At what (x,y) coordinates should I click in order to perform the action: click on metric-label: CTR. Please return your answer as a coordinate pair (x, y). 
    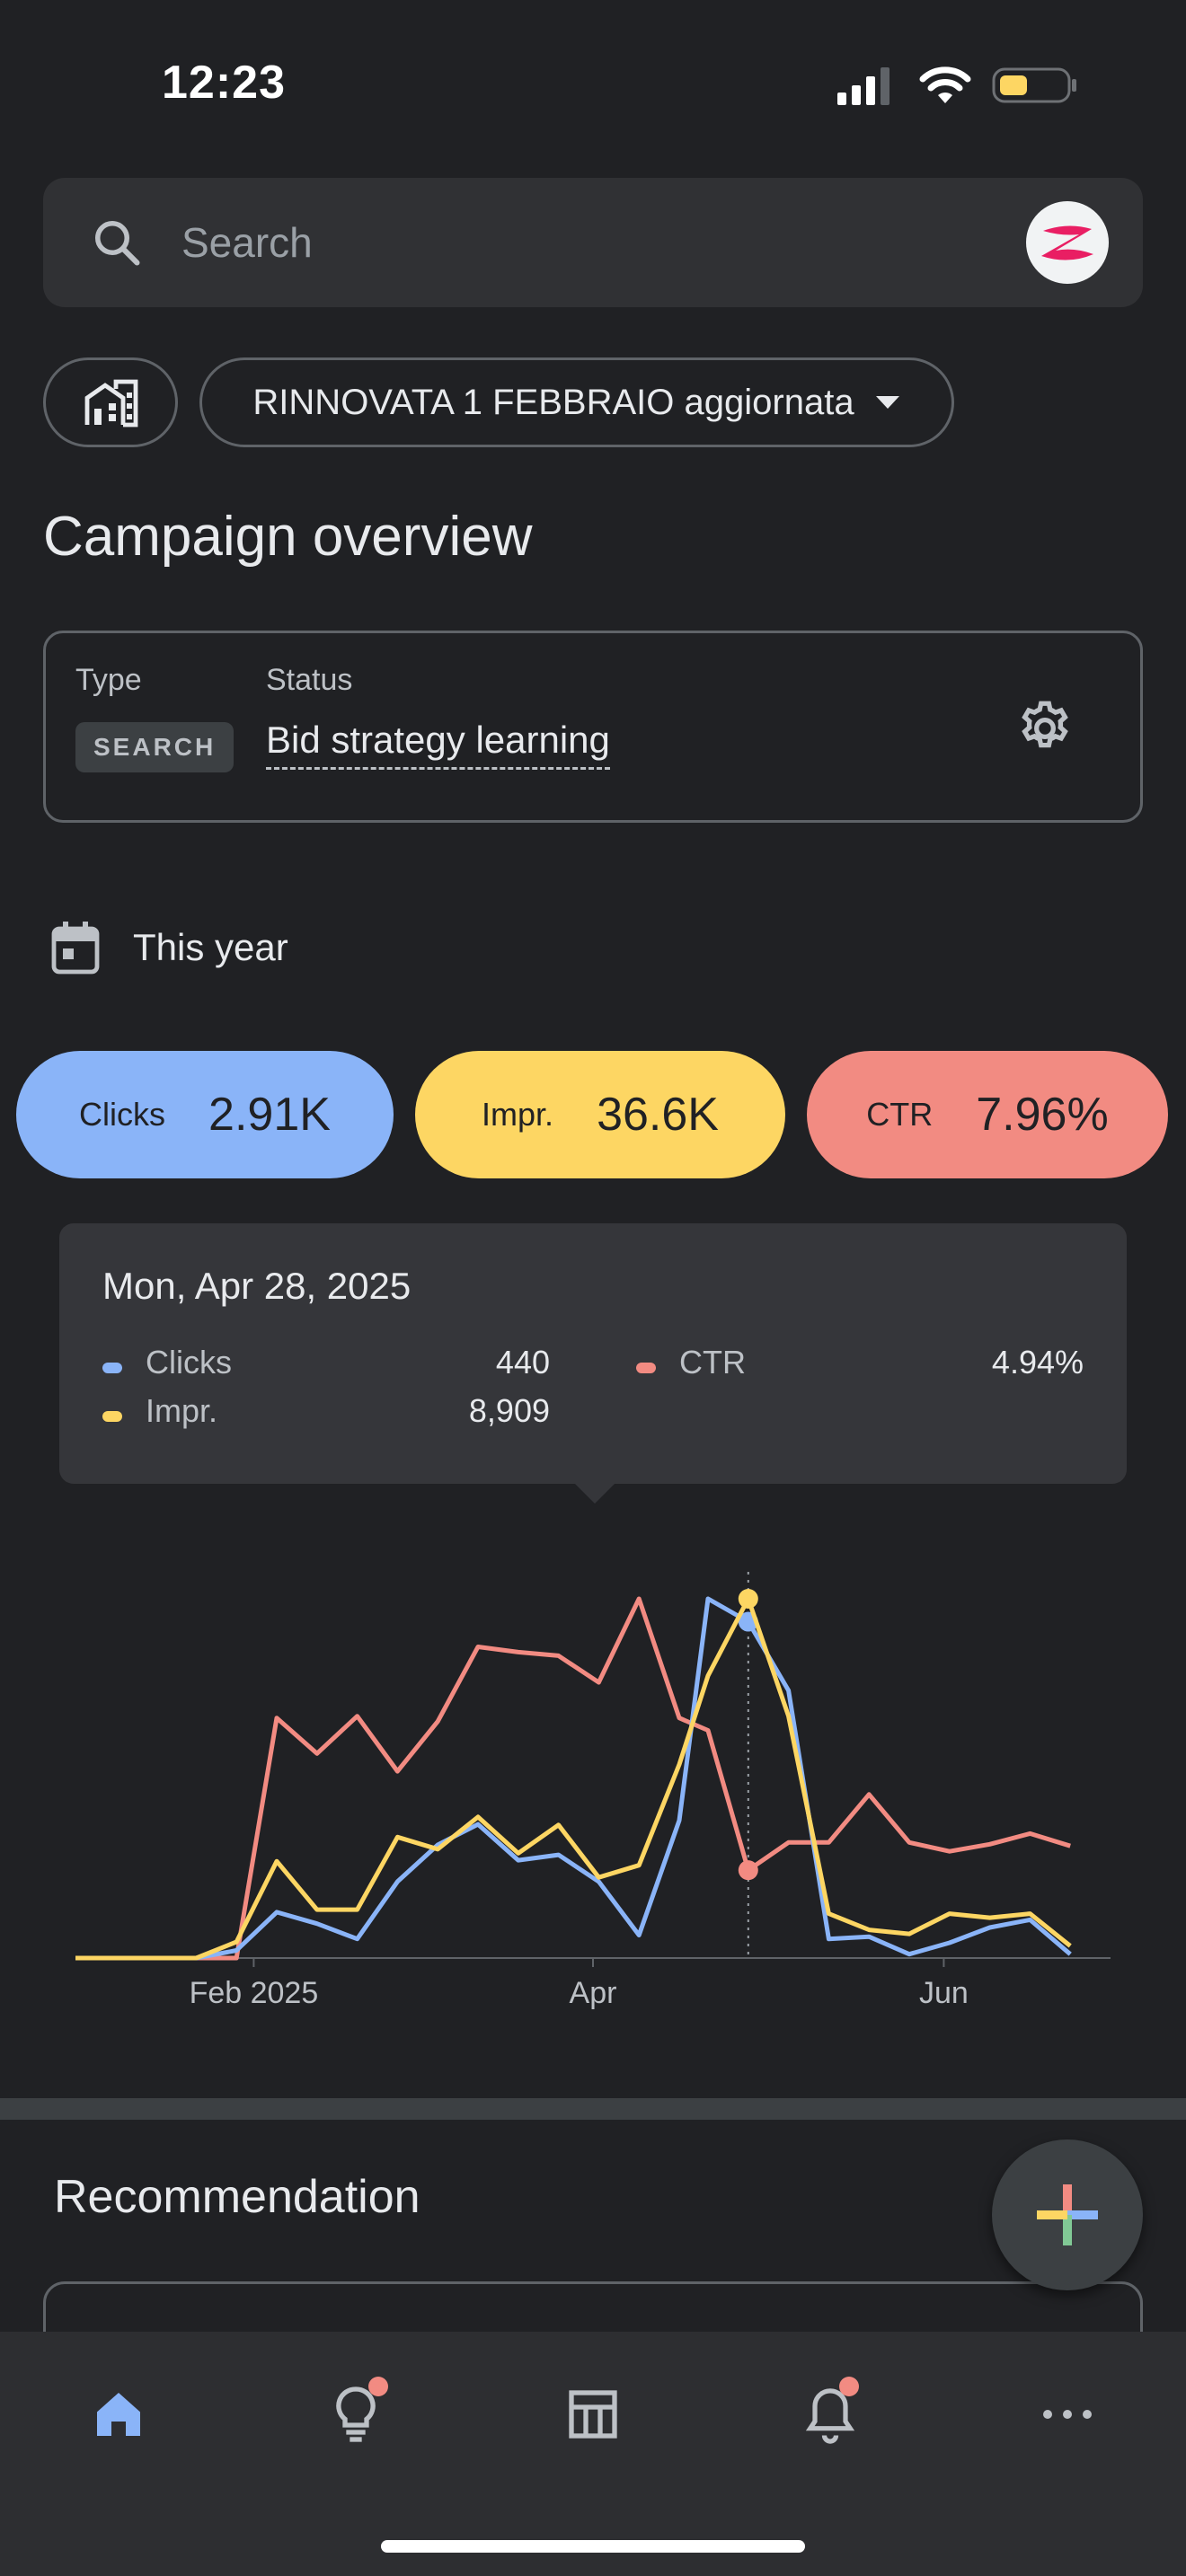
    Looking at the image, I should click on (900, 1114).